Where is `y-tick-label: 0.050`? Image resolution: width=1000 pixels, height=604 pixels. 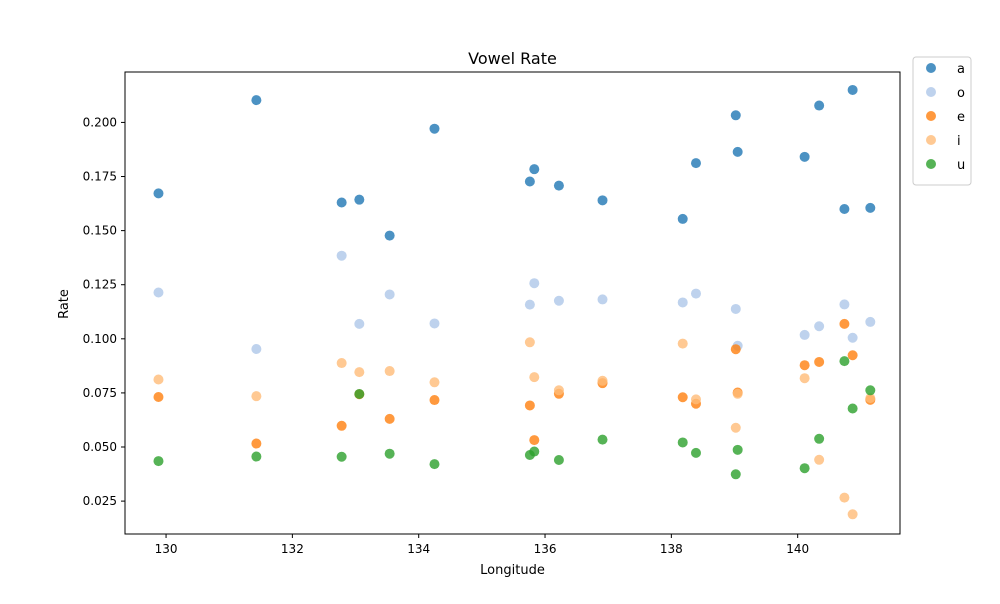
y-tick-label: 0.050 is located at coordinates (100, 447).